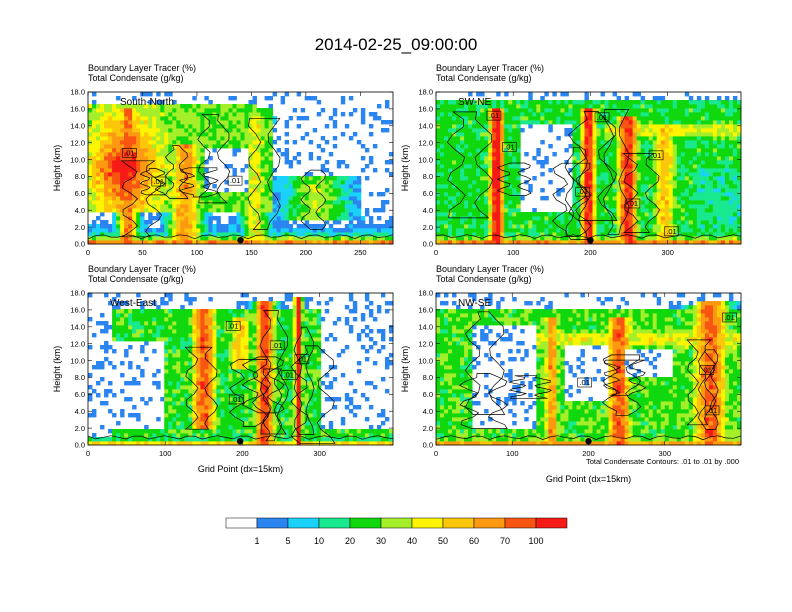  I want to click on contour-label-text: .01, so click(509, 146).